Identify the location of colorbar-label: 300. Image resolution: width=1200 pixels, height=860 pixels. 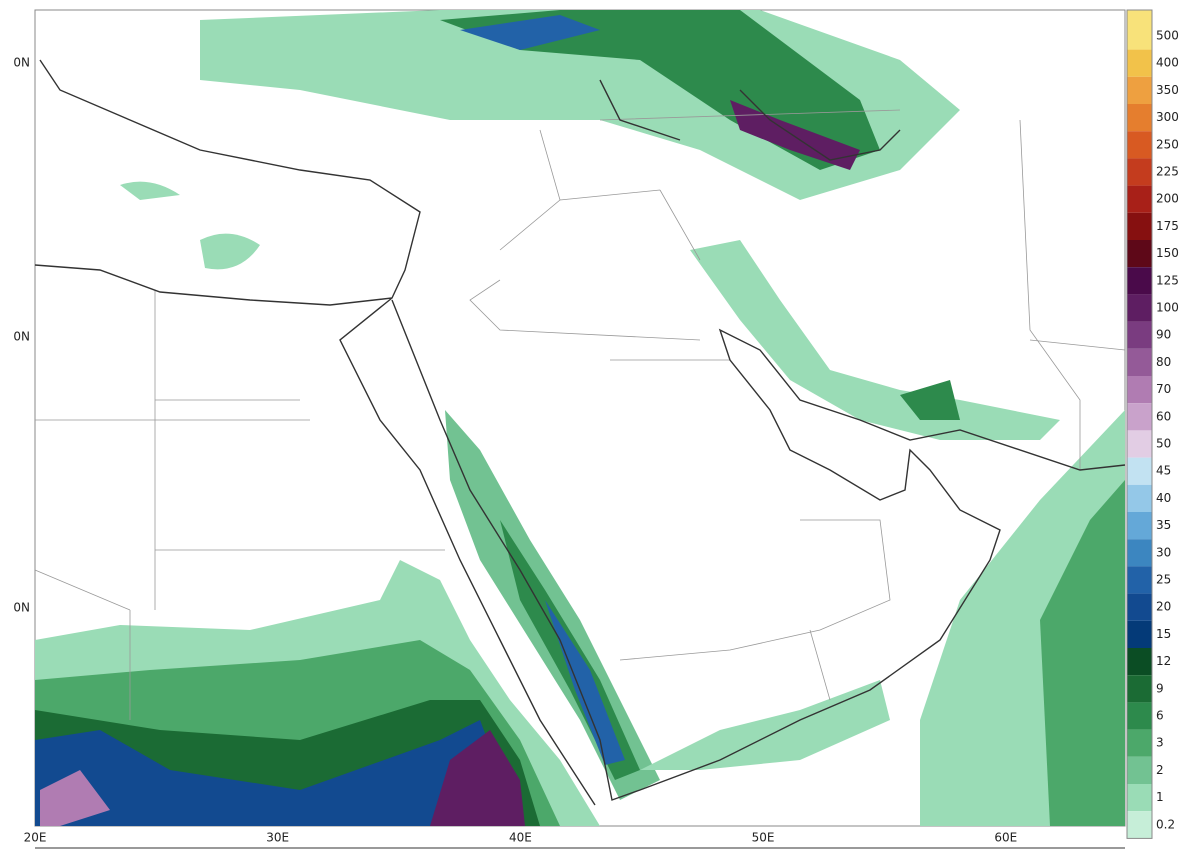
(1167, 117).